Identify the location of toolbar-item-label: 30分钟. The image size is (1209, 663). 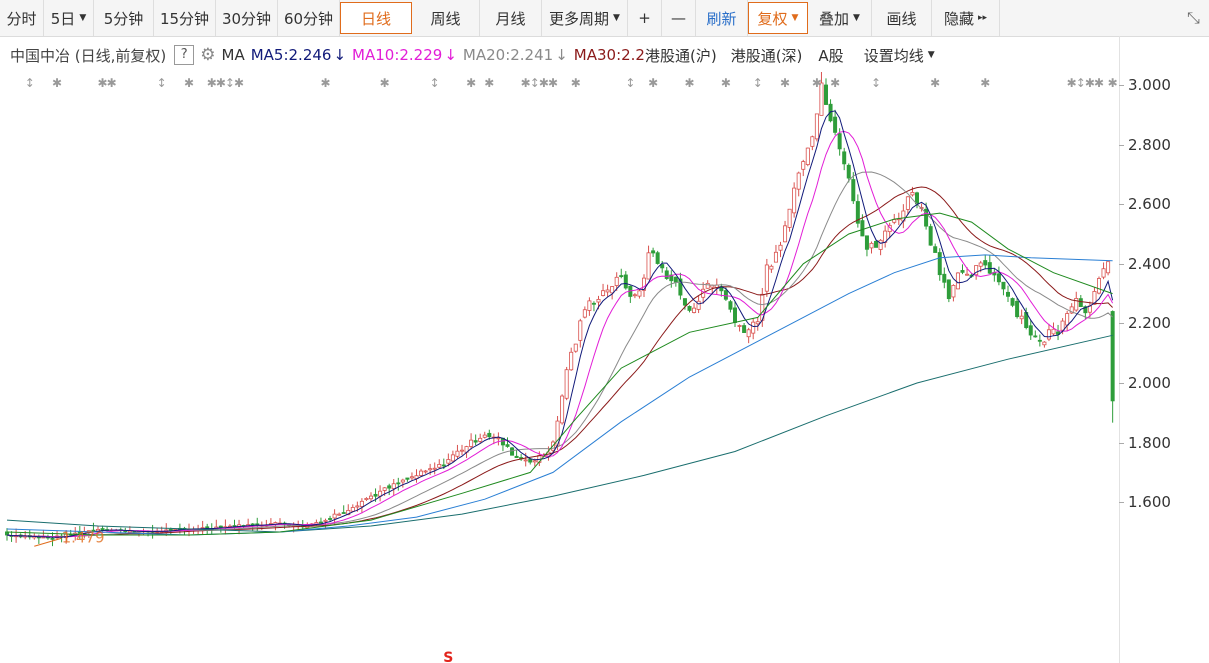
(246, 18).